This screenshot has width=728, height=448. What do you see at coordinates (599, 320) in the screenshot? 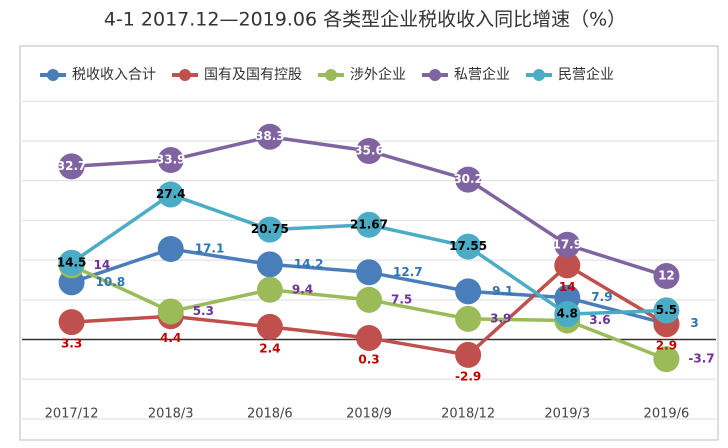
I see `data-label: 3.6` at bounding box center [599, 320].